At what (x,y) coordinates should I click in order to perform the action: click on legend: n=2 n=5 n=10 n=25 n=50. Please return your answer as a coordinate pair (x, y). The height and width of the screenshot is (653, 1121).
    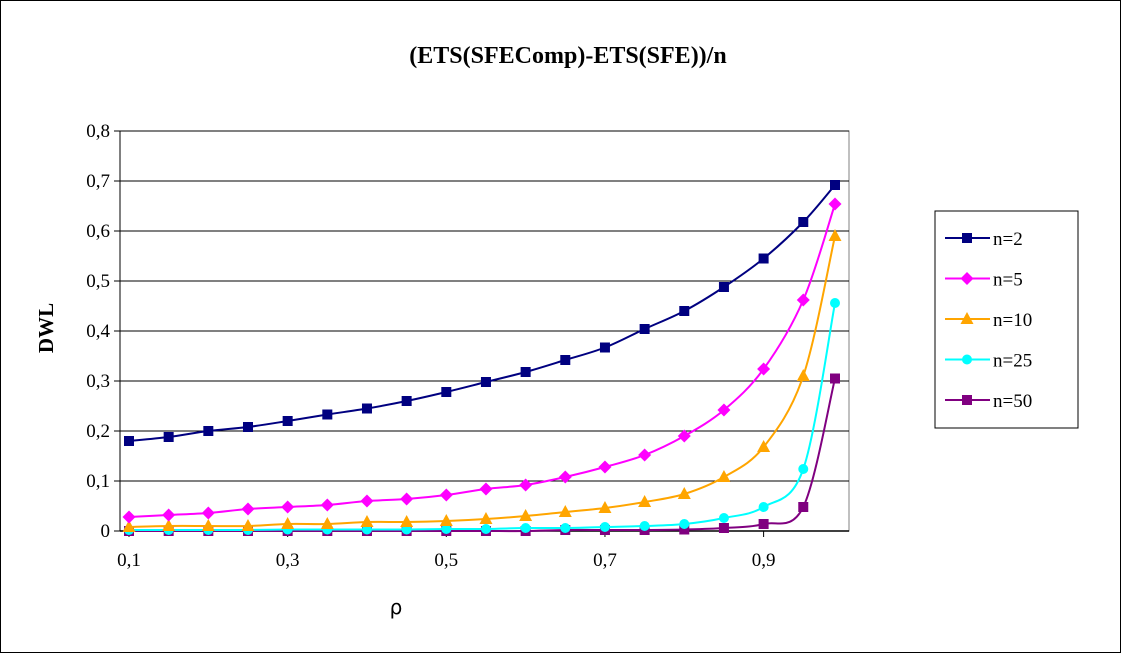
    Looking at the image, I should click on (1006, 319).